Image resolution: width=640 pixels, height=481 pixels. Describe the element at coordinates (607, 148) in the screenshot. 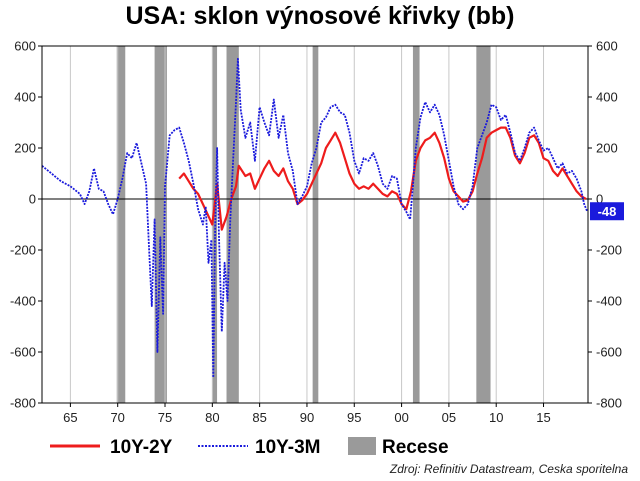

I see `y-tick-label-right: 200` at that location.